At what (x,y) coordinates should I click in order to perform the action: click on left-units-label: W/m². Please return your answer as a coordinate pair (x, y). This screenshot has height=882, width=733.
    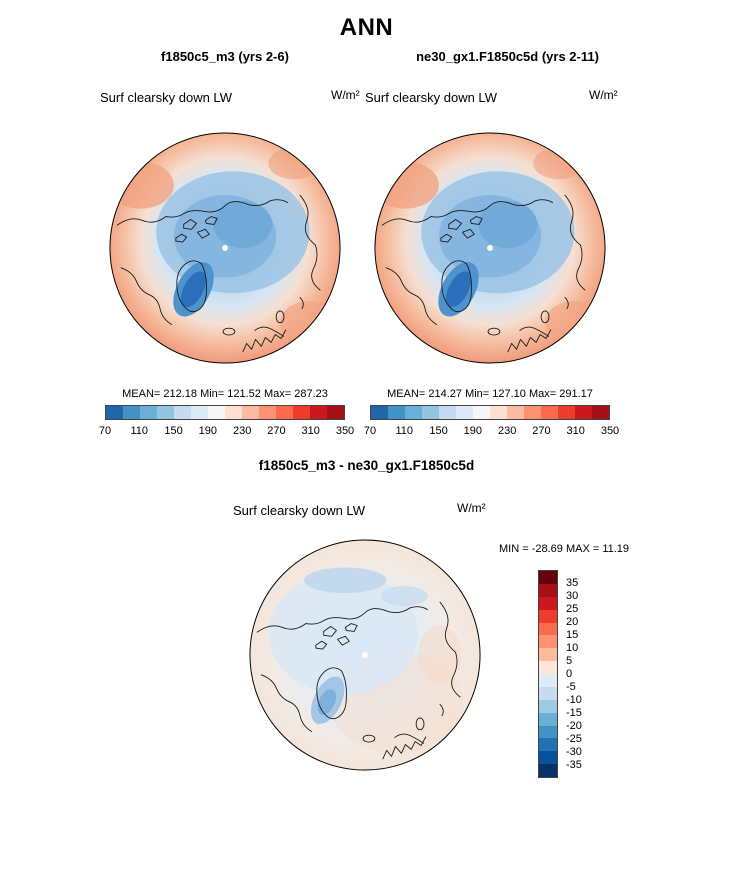
    Looking at the image, I should click on (345, 95).